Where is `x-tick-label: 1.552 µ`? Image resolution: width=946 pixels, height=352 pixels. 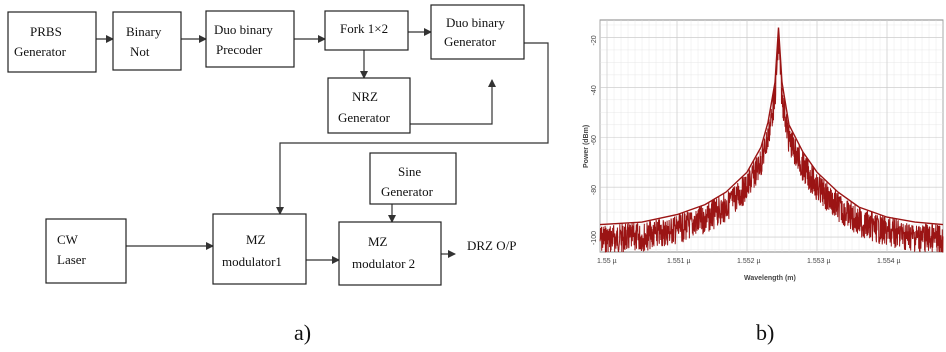 x-tick-label: 1.552 µ is located at coordinates (749, 261).